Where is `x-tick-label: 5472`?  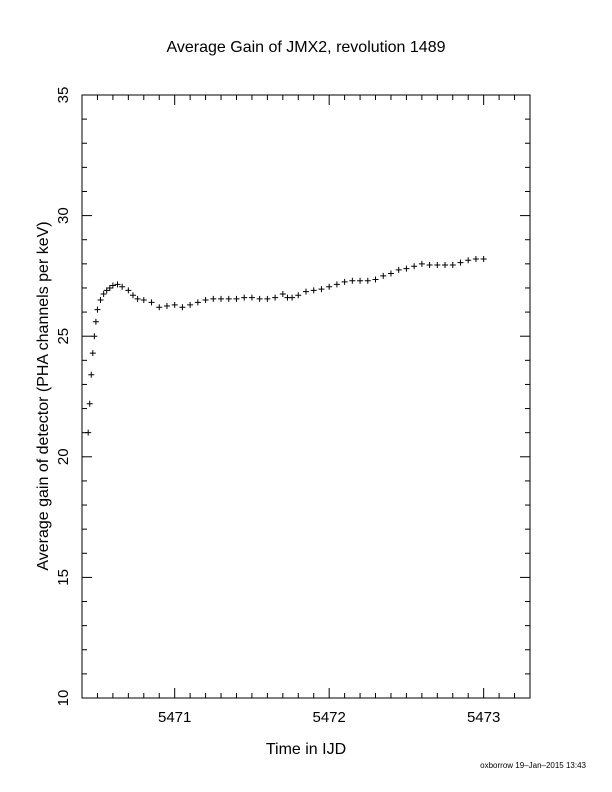 x-tick-label: 5472 is located at coordinates (328, 717).